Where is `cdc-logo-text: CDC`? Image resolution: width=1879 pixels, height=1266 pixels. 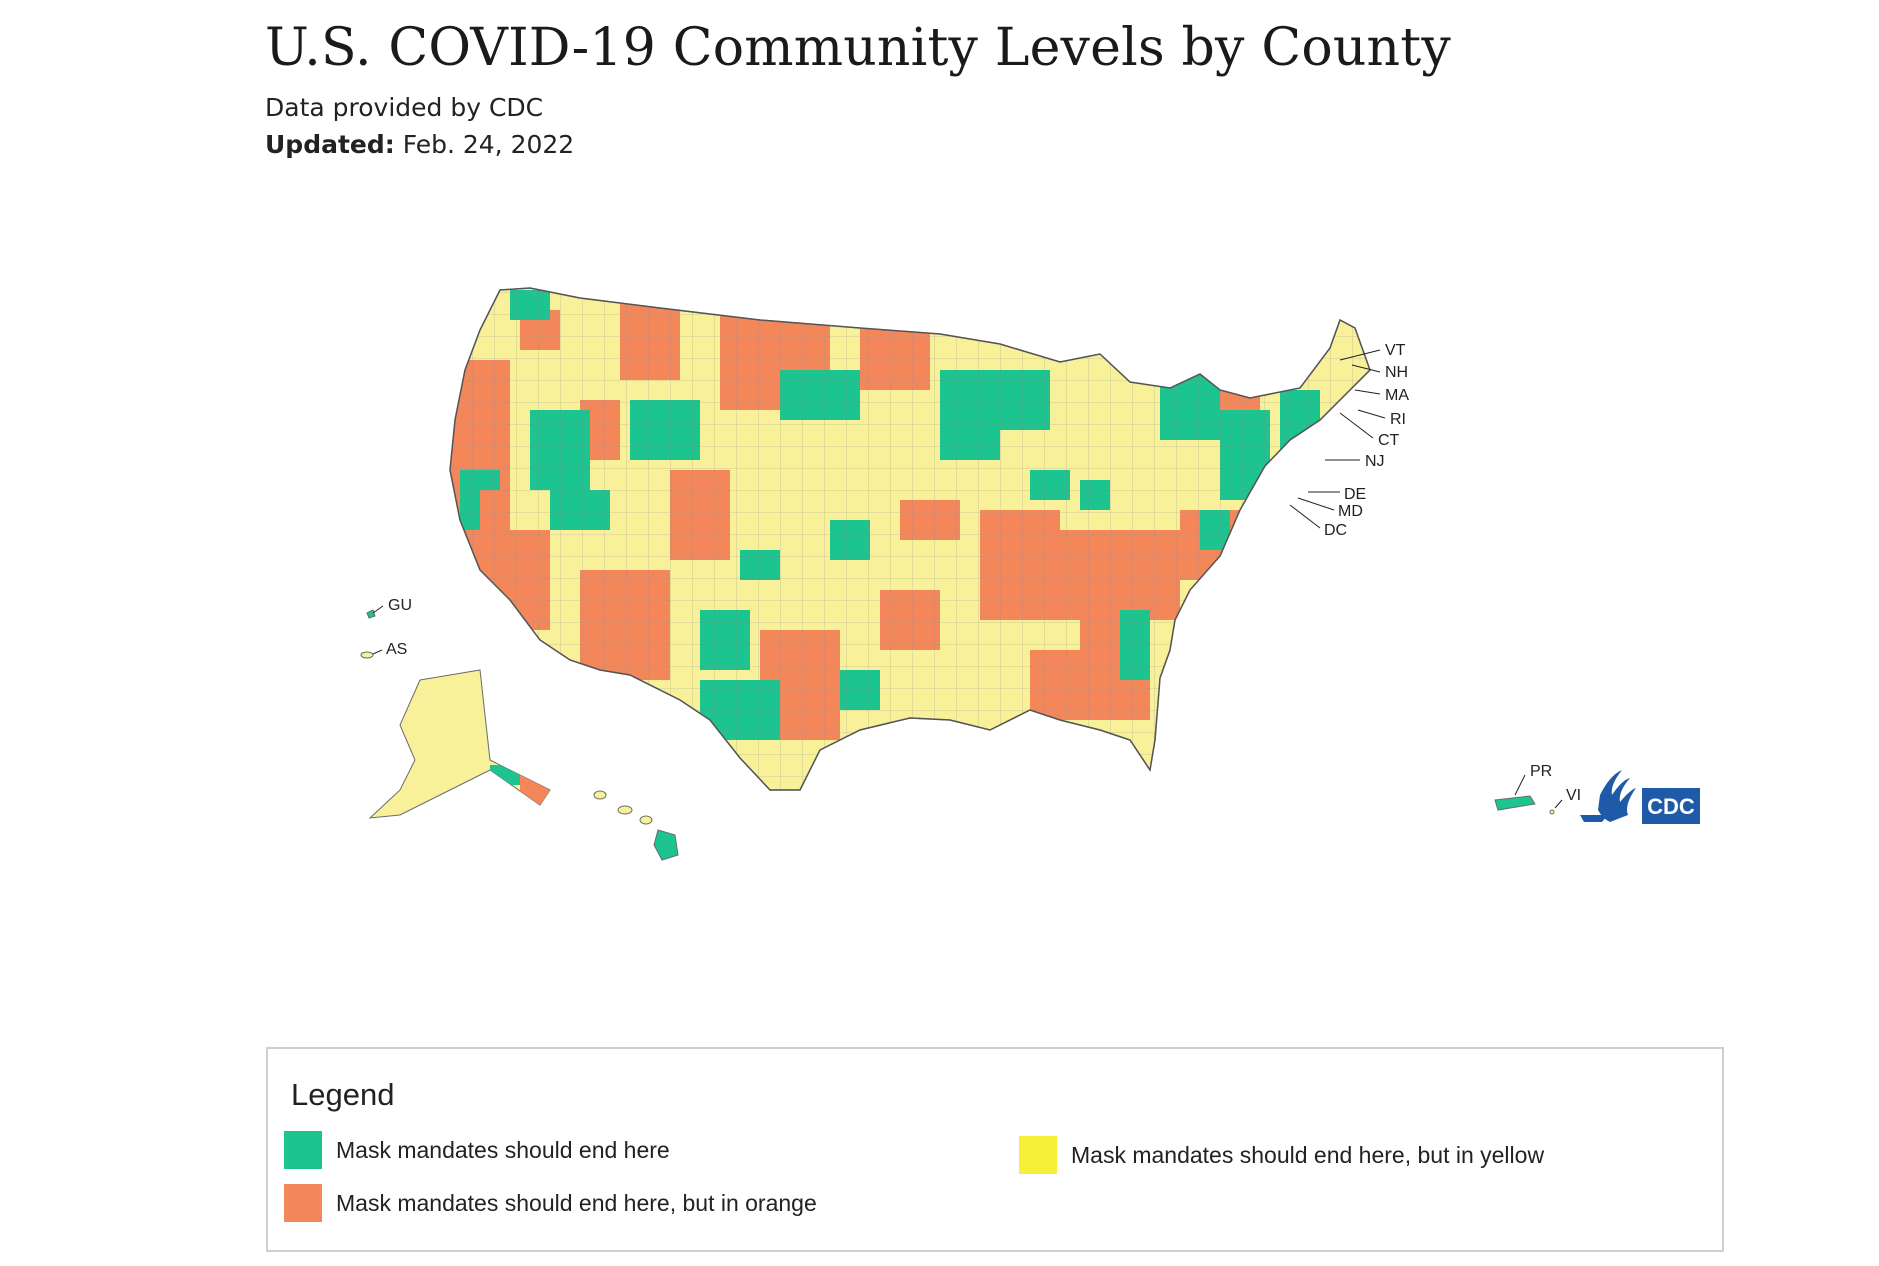
cdc-logo-text: CDC is located at coordinates (1671, 806).